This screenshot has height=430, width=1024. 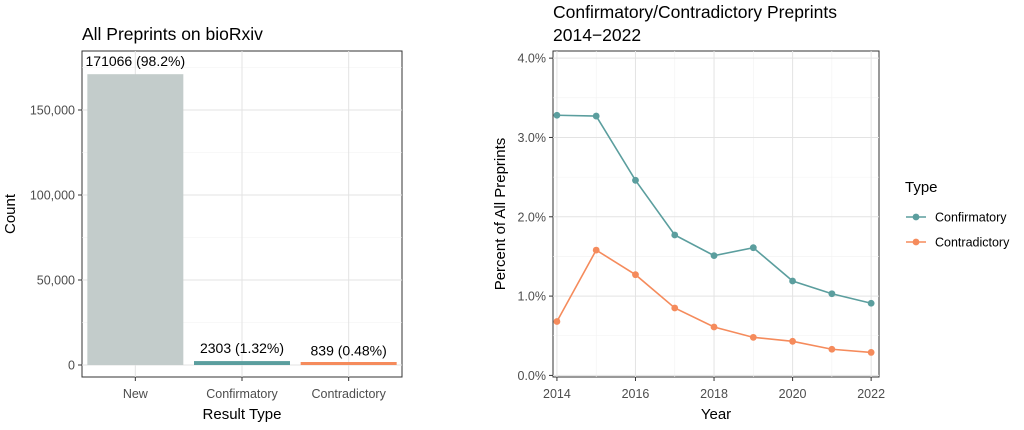 I want to click on bar-chart-x-ticks: New Confirmatory Contradictory, so click(x=255, y=389).